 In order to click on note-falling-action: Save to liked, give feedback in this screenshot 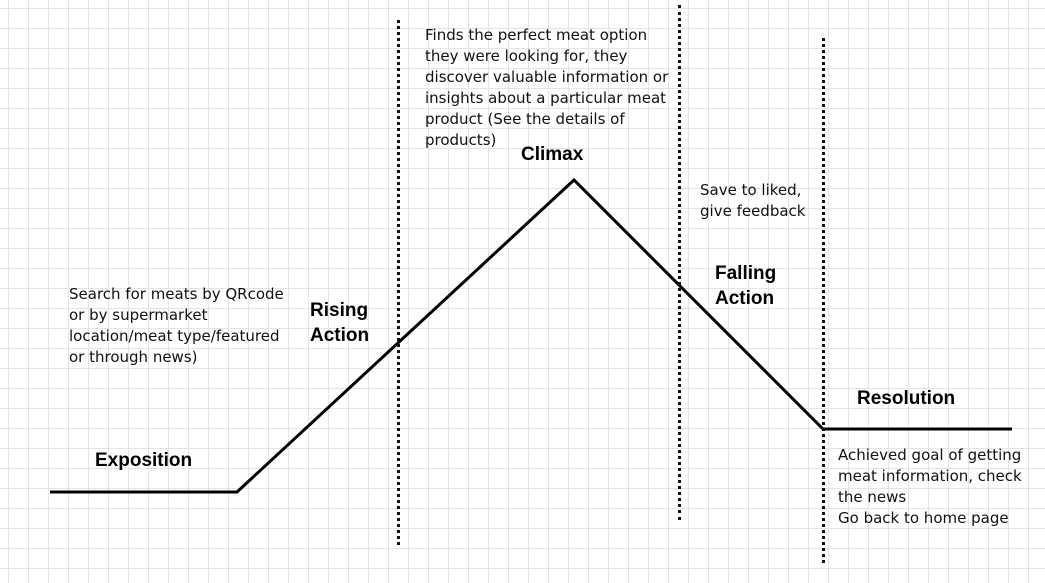, I will do `click(753, 200)`.